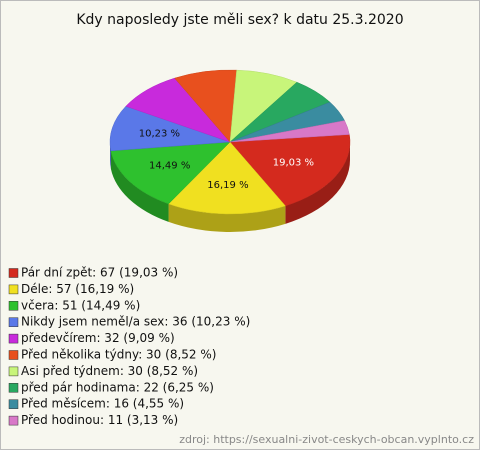  What do you see at coordinates (227, 185) in the screenshot?
I see `slice-label: 16,19 %` at bounding box center [227, 185].